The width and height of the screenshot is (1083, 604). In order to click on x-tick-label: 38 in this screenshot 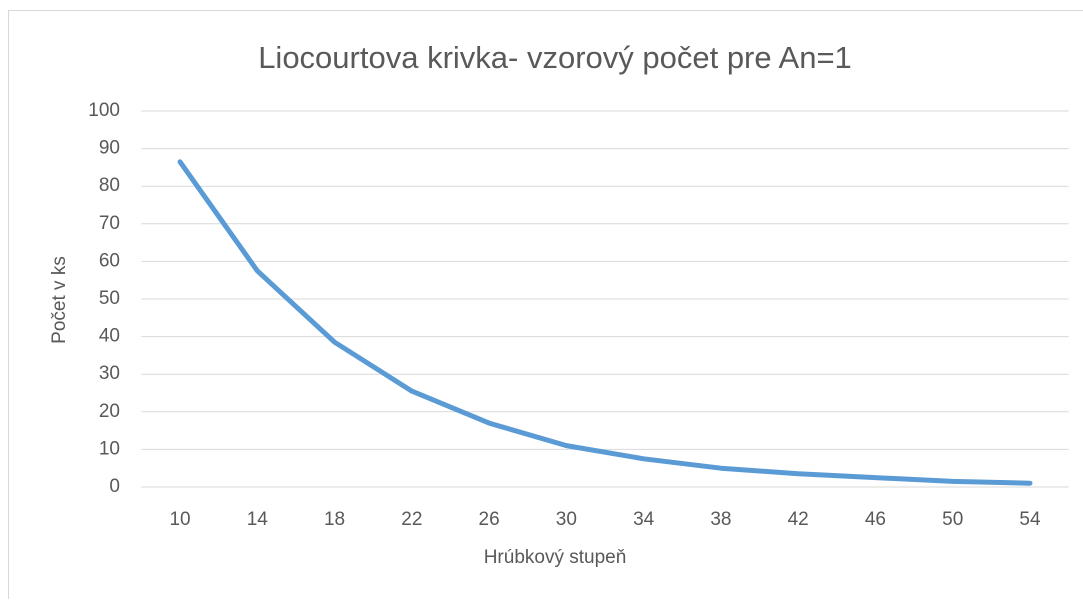, I will do `click(720, 519)`.